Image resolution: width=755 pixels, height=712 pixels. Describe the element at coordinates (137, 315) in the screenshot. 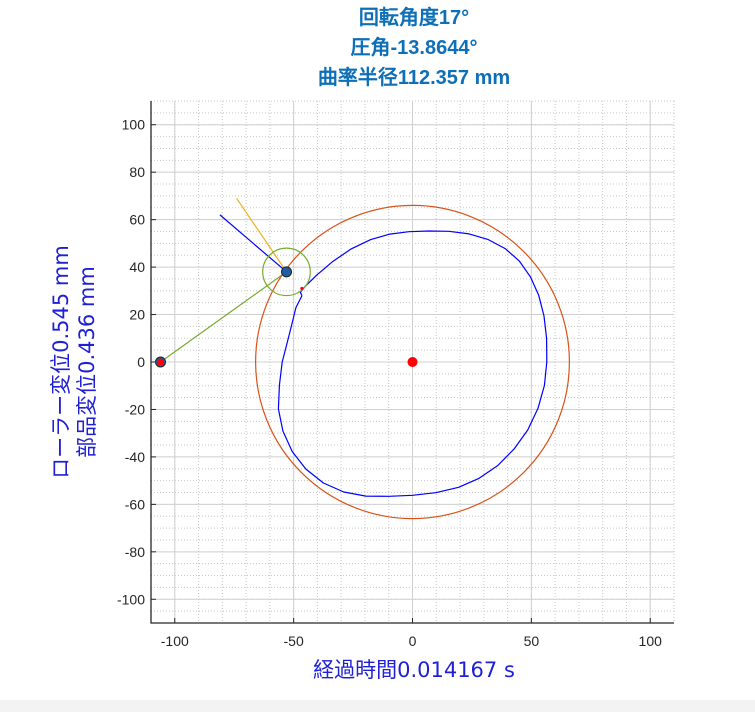

I see `y-tick-label: 20` at that location.